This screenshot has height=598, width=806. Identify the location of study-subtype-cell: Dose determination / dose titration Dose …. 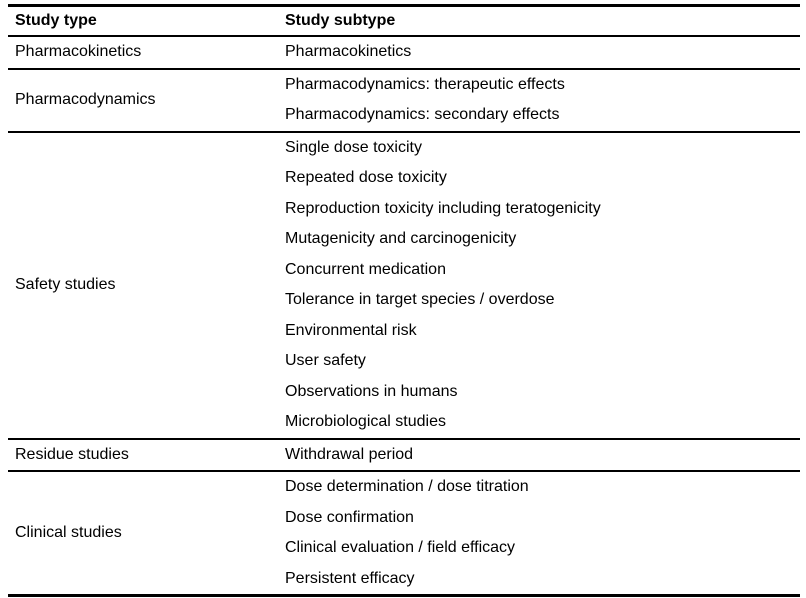
(542, 533).